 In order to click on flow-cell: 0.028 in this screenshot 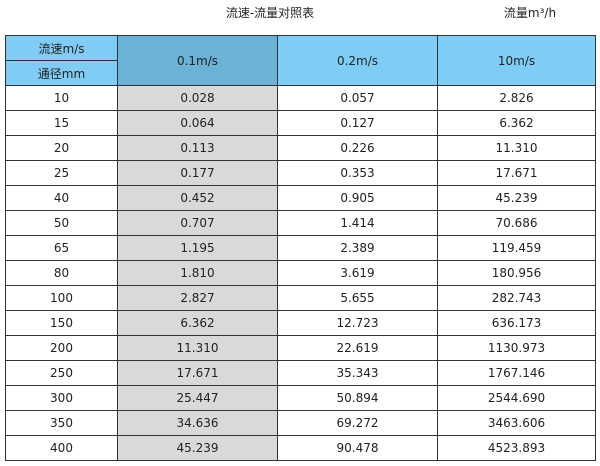, I will do `click(197, 98)`.